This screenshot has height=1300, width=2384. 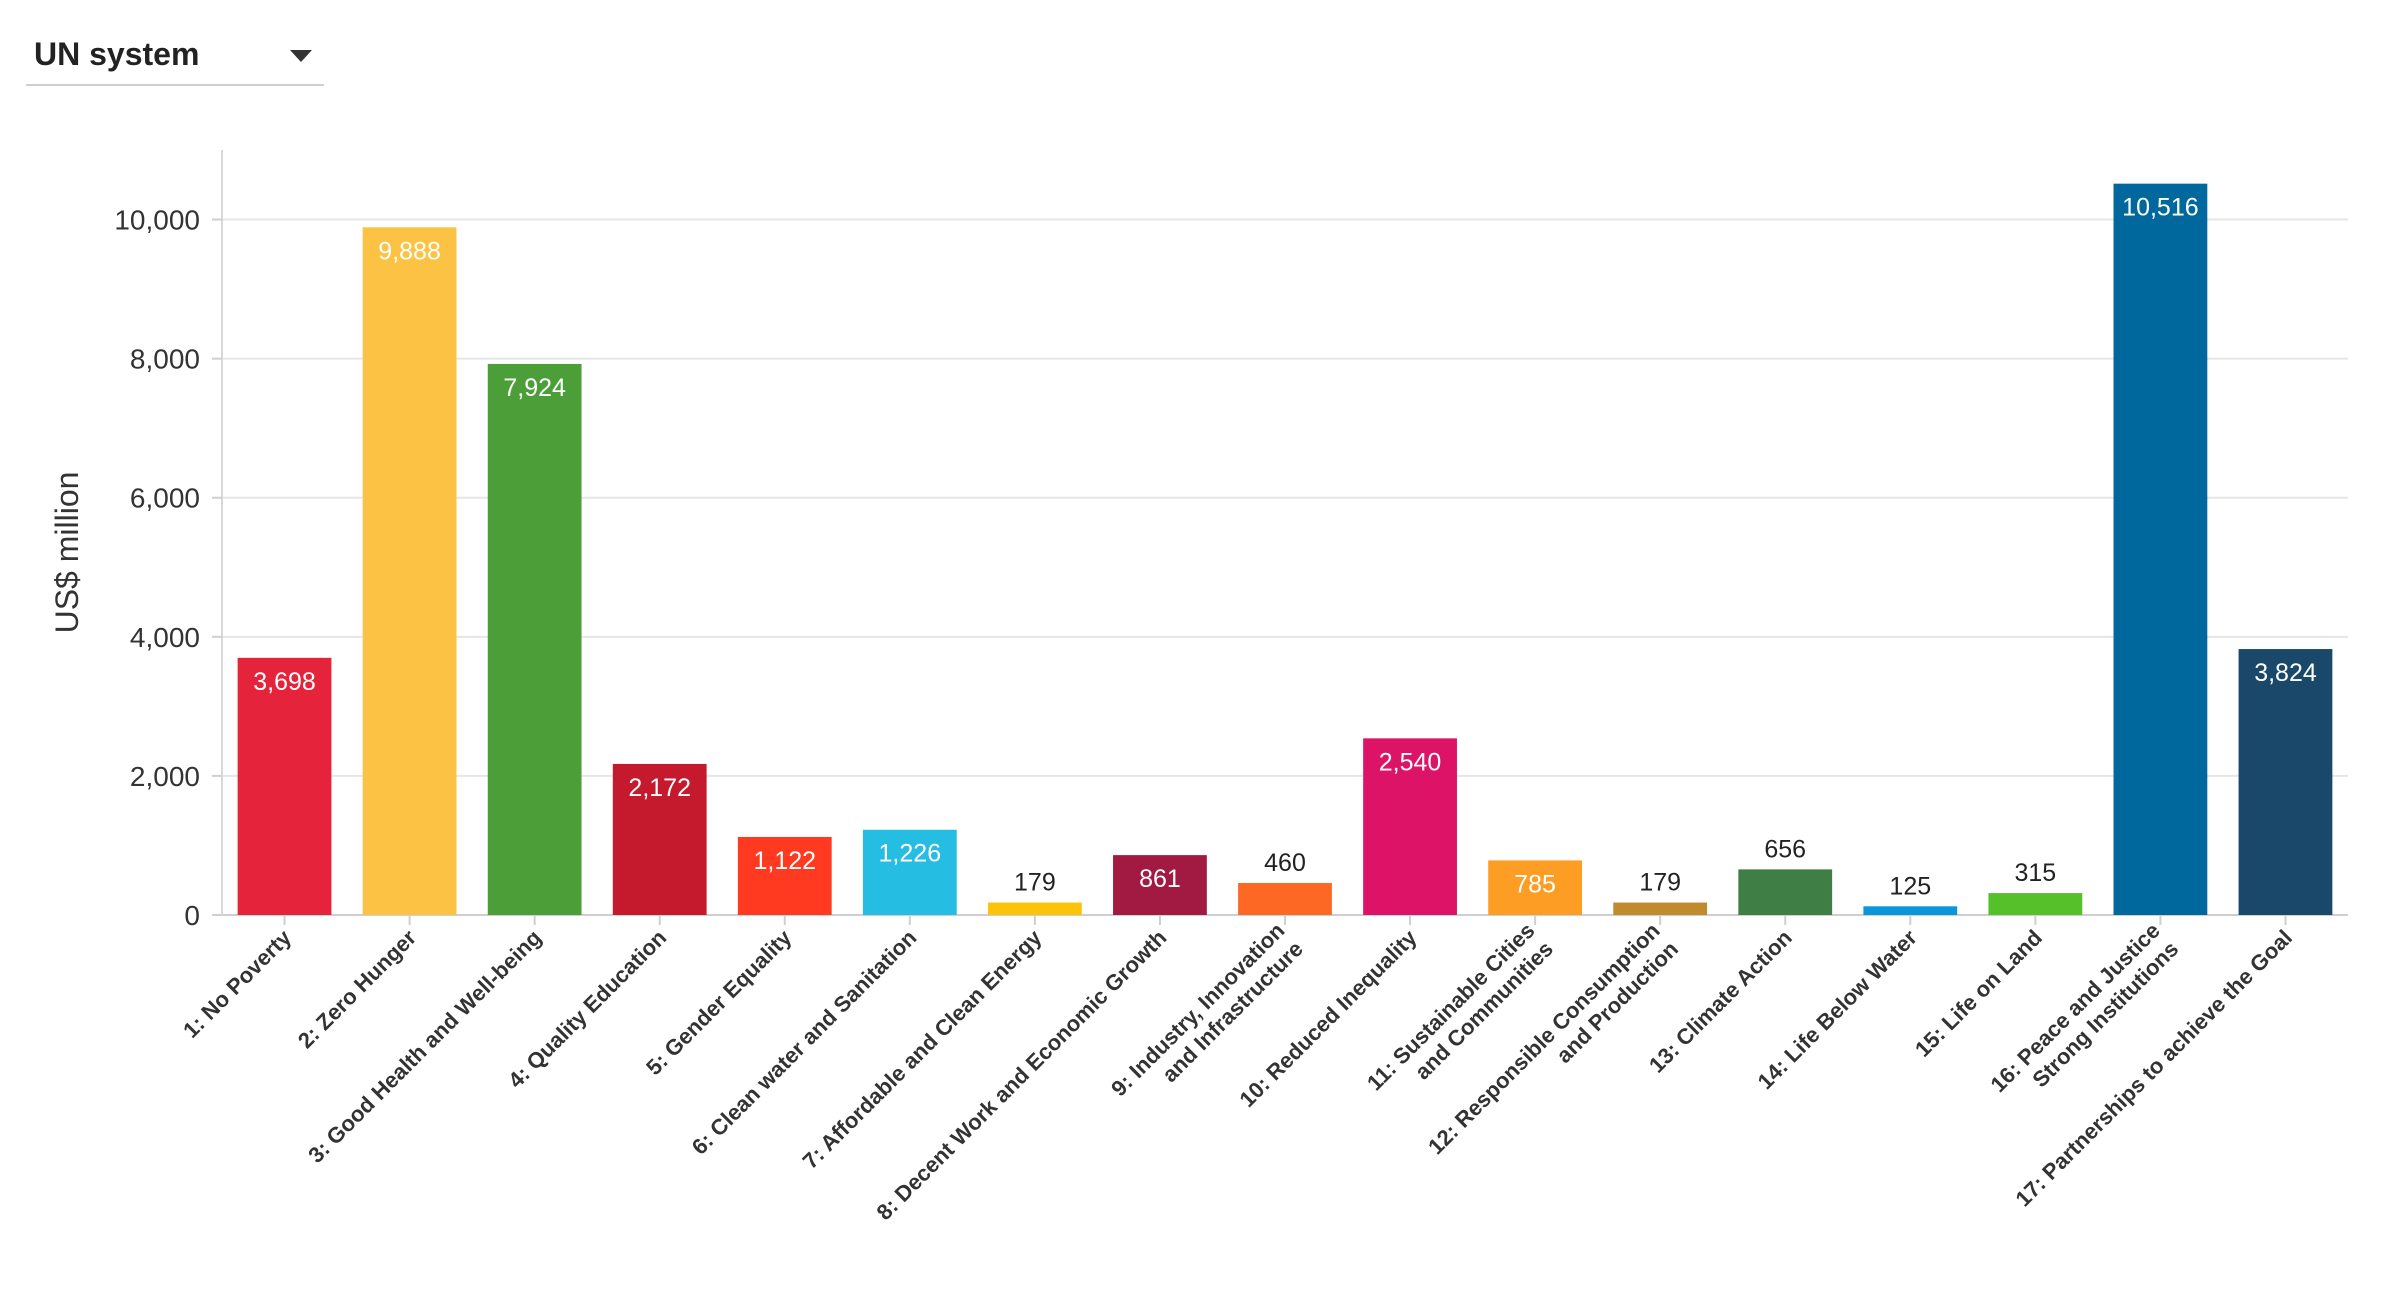 What do you see at coordinates (424, 1046) in the screenshot?
I see `x-category-label: 3: Good Health and Well-being` at bounding box center [424, 1046].